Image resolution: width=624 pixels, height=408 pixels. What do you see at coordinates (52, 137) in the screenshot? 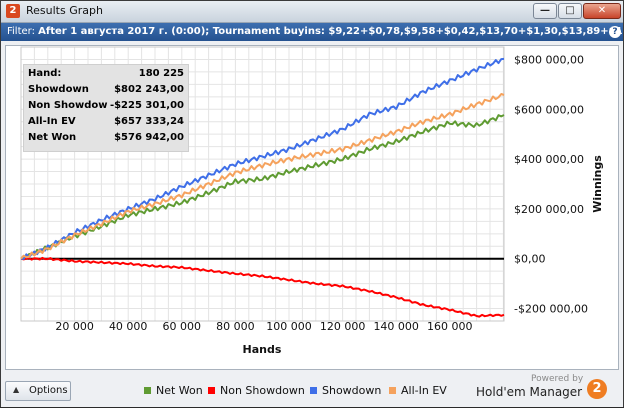
I see `stat-label: Net Won` at bounding box center [52, 137].